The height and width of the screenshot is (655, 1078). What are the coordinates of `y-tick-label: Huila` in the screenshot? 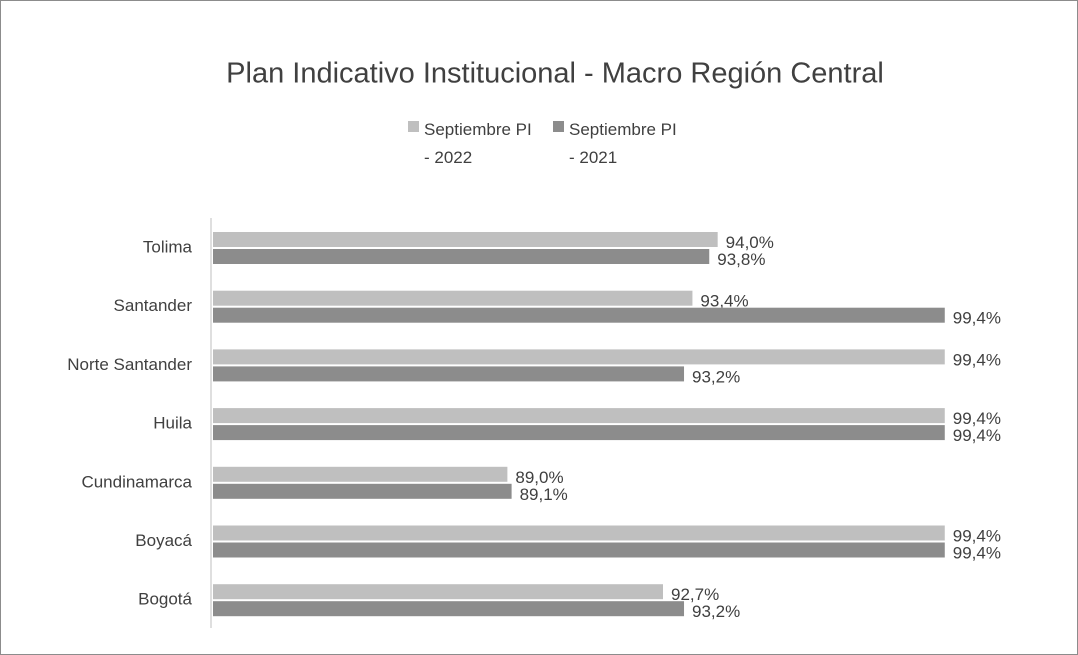 It's located at (172, 423).